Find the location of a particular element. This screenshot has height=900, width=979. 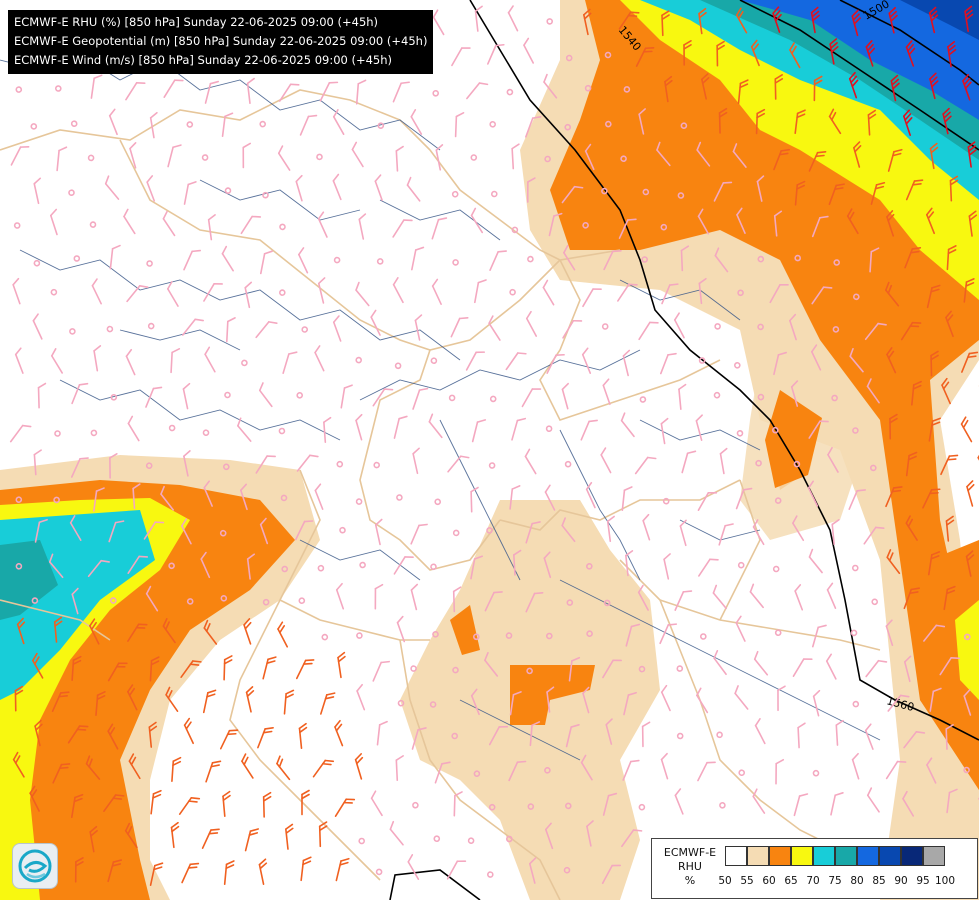

legend-swatch is located at coordinates (934, 856).